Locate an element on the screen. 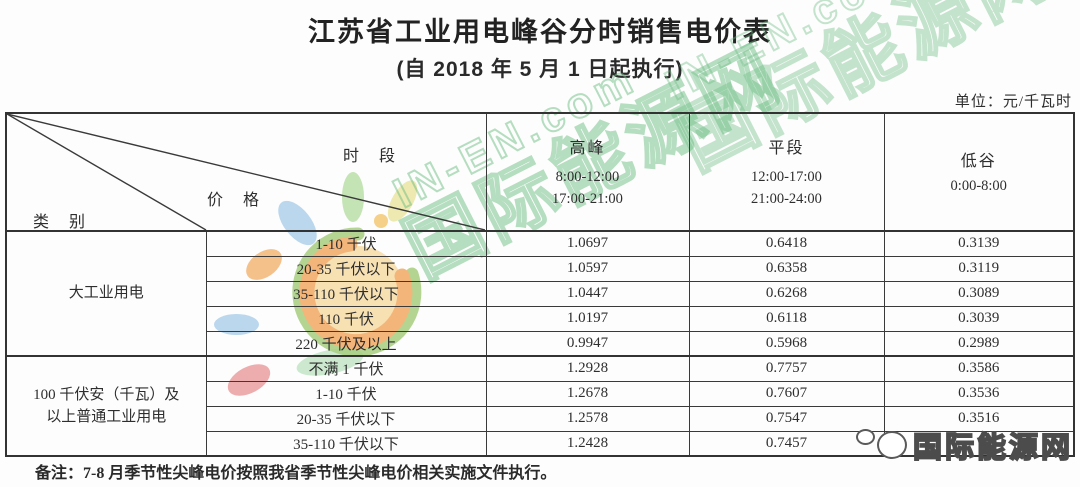 The height and width of the screenshot is (487, 1080). price-cell: 0.3089 is located at coordinates (979, 293).